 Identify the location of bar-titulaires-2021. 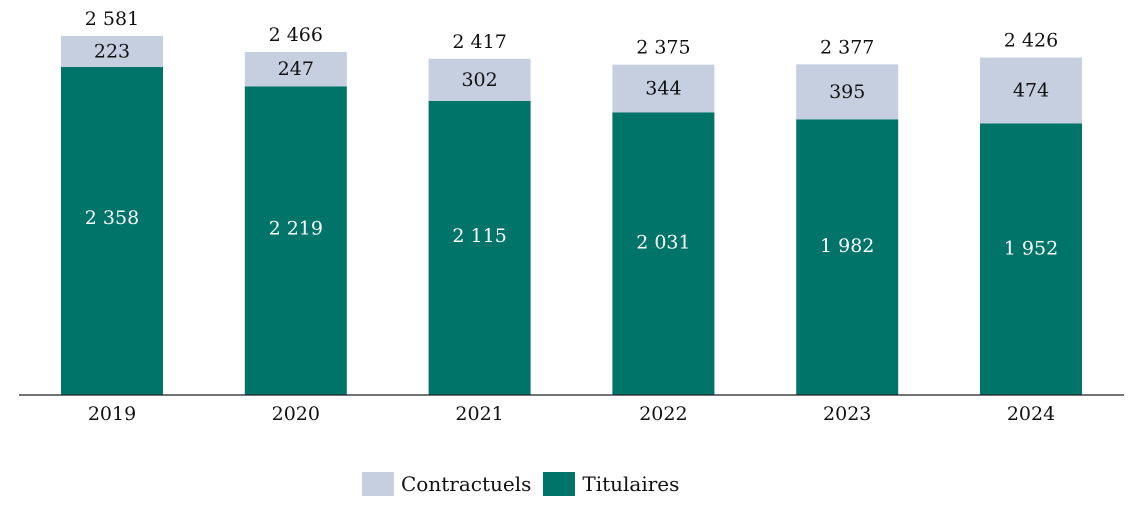
(479, 248).